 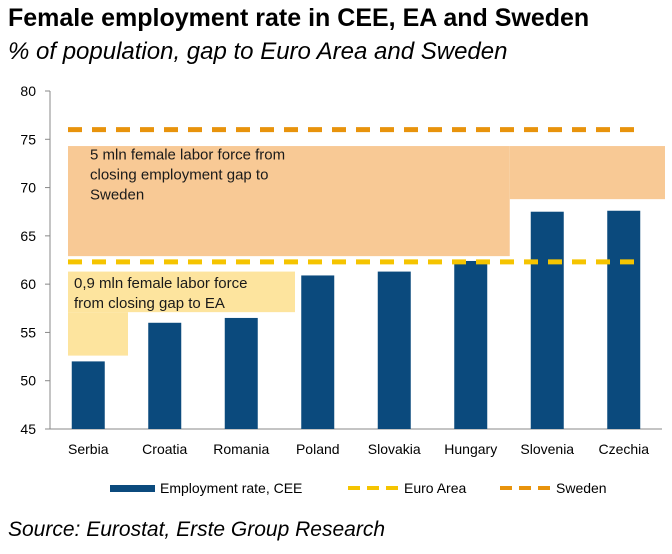 I want to click on sweden-gap-box-extension, so click(x=587, y=173).